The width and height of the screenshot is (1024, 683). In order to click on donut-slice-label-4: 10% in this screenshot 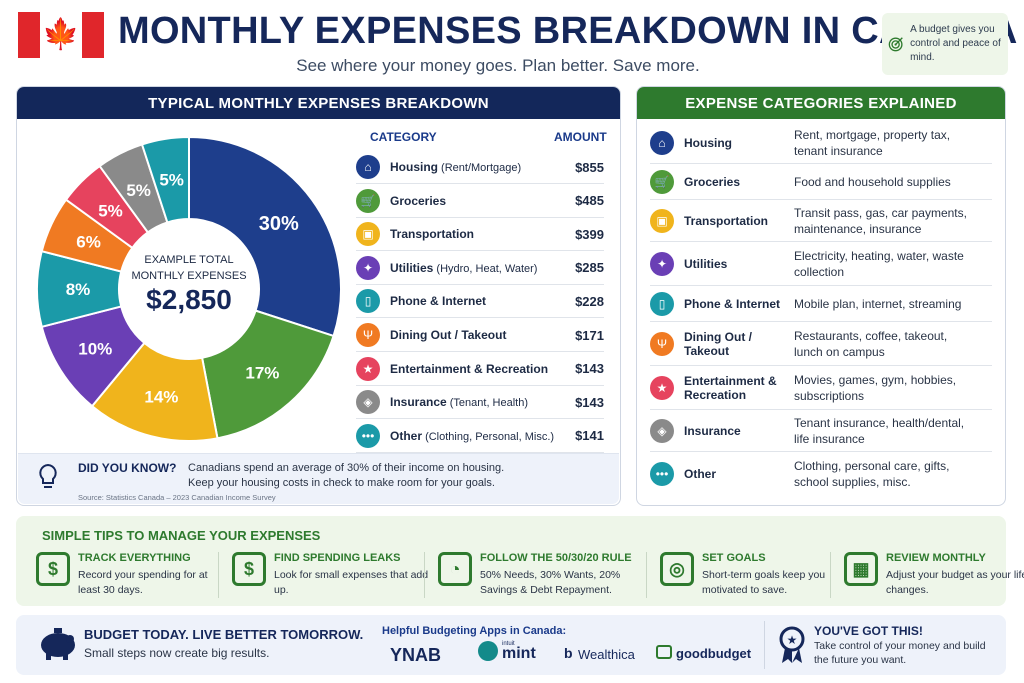, I will do `click(95, 348)`.